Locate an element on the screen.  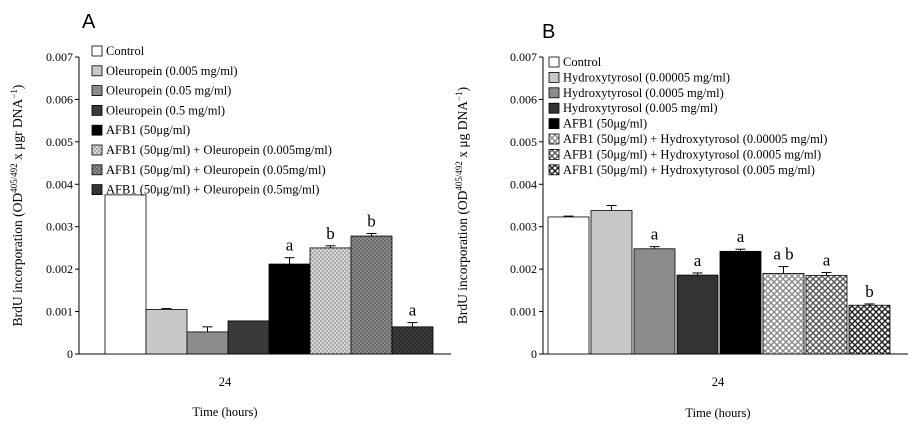
significance-label: a b is located at coordinates (783, 254).